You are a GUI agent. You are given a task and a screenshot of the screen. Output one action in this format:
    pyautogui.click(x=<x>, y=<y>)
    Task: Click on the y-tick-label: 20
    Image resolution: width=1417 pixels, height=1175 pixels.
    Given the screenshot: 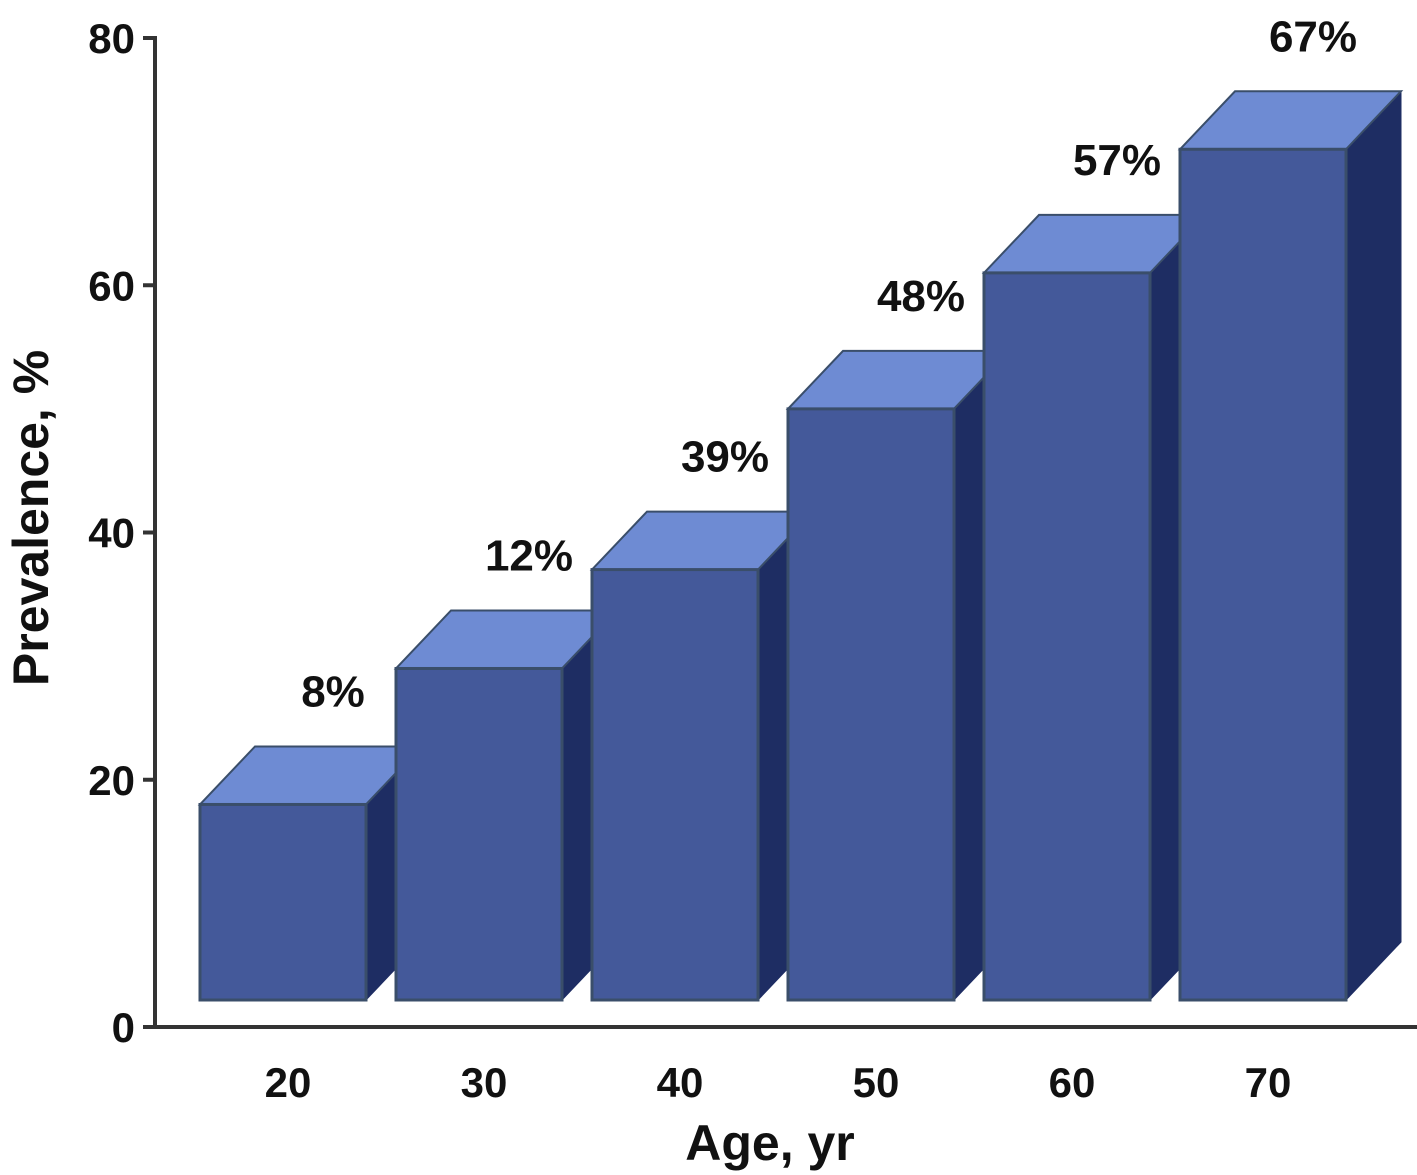 What is the action you would take?
    pyautogui.click(x=111, y=780)
    